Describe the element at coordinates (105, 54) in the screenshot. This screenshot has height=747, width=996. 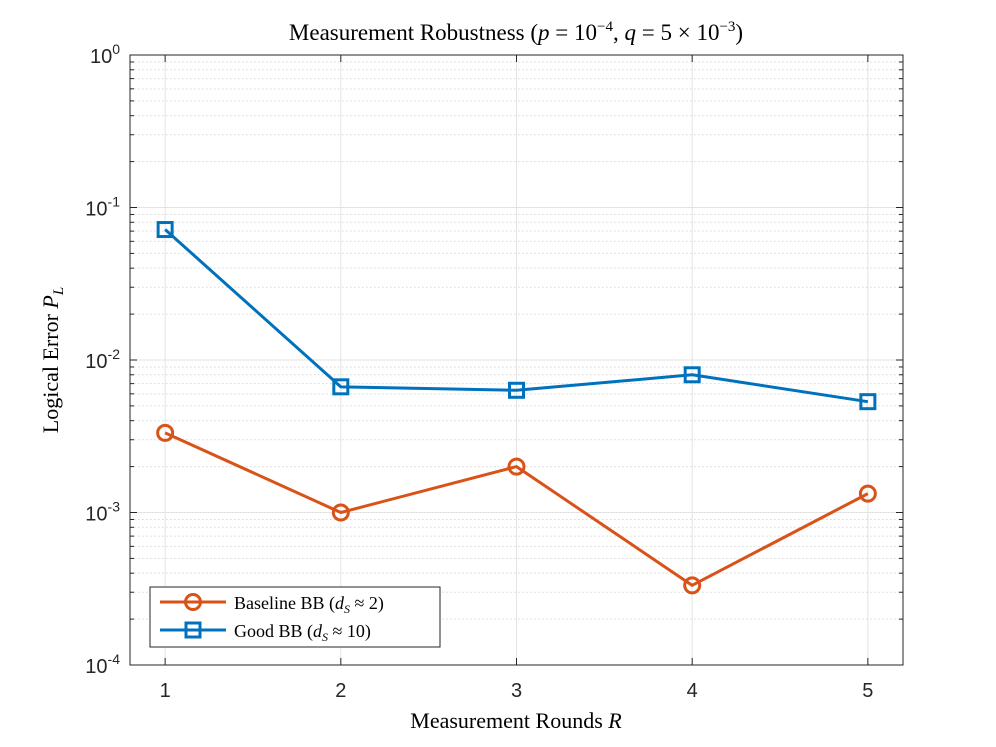
I see `y-tick-label: 10⁰` at that location.